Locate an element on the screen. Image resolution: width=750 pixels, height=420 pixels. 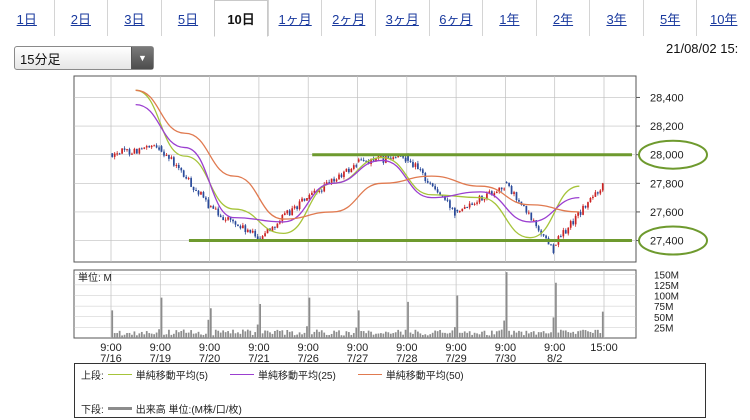
tab-13: 5年 is located at coordinates (669, 18).